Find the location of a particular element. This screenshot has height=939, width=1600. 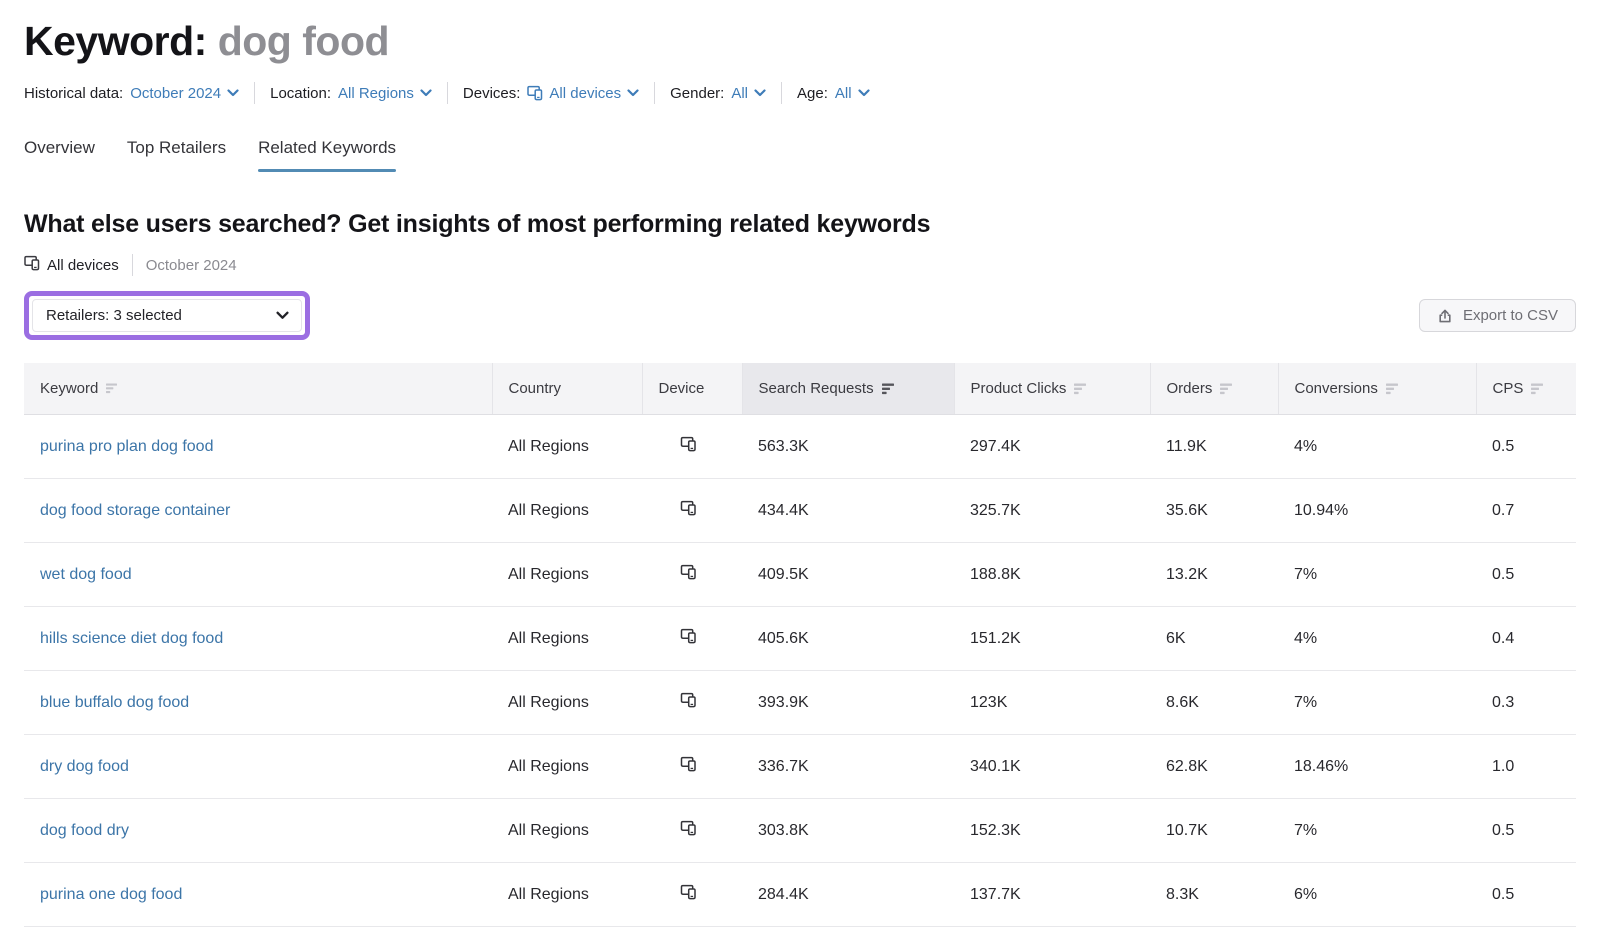

column-header-orders: Orders is located at coordinates (1213, 389).